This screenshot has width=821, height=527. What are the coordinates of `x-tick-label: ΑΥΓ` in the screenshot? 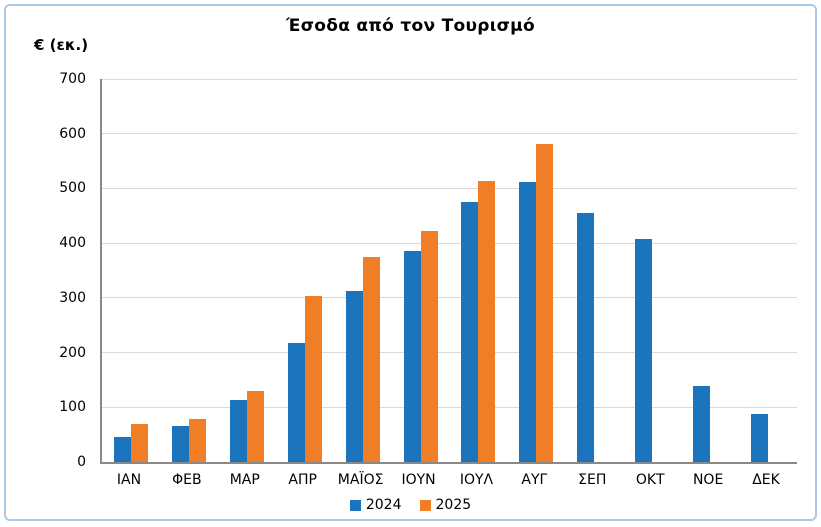 It's located at (534, 480).